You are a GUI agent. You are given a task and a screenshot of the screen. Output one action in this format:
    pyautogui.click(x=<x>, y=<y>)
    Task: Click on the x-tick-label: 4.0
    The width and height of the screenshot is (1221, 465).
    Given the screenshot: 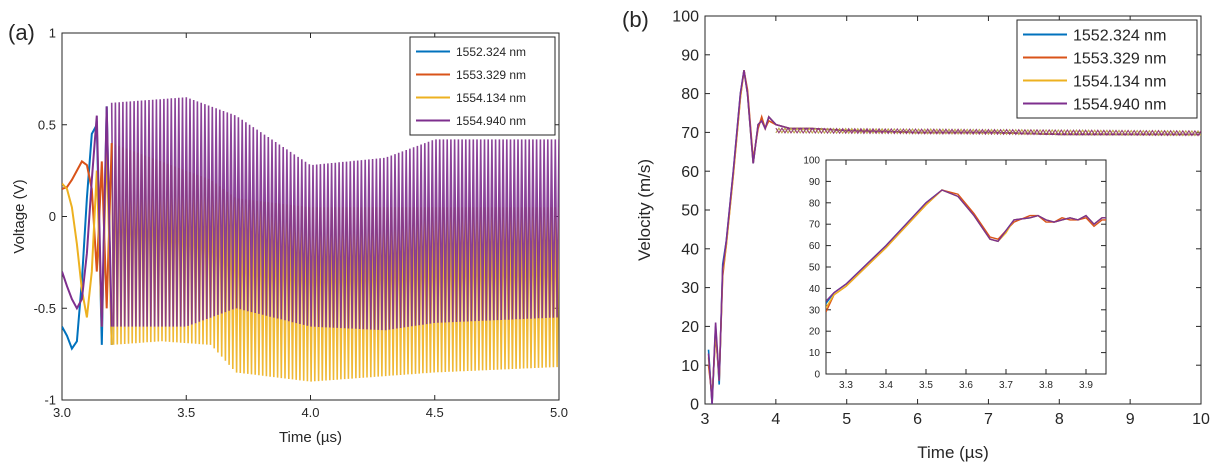 What is the action you would take?
    pyautogui.click(x=310, y=412)
    